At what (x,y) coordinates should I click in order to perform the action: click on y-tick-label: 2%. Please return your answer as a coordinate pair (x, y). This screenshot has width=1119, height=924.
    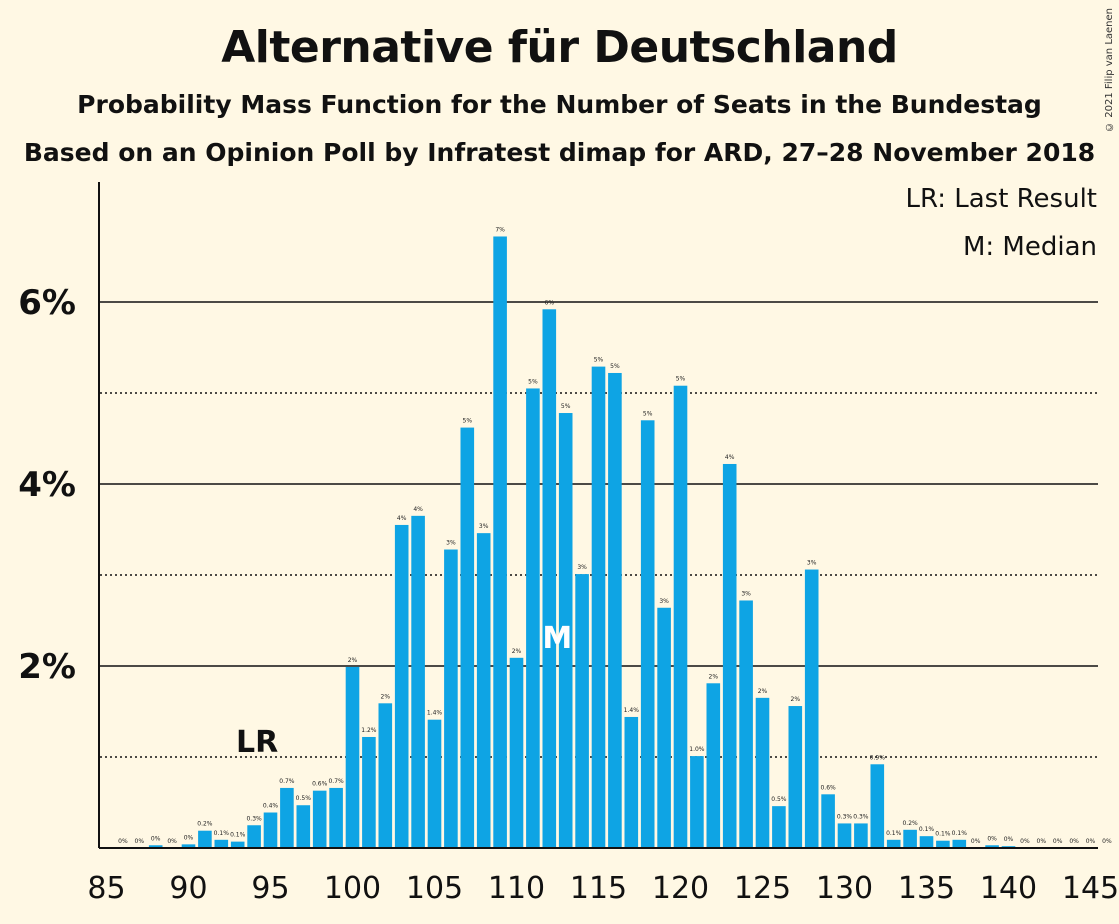
    Looking at the image, I should click on (47, 667).